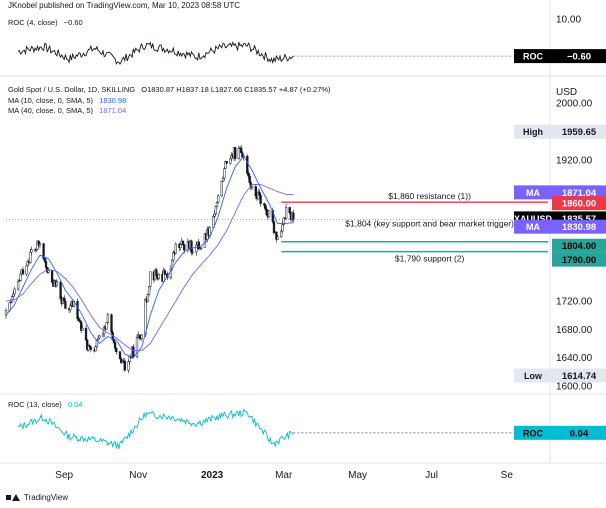 This screenshot has height=508, width=606. Describe the element at coordinates (579, 56) in the screenshot. I see `roc-top-tag-value-bg` at that location.